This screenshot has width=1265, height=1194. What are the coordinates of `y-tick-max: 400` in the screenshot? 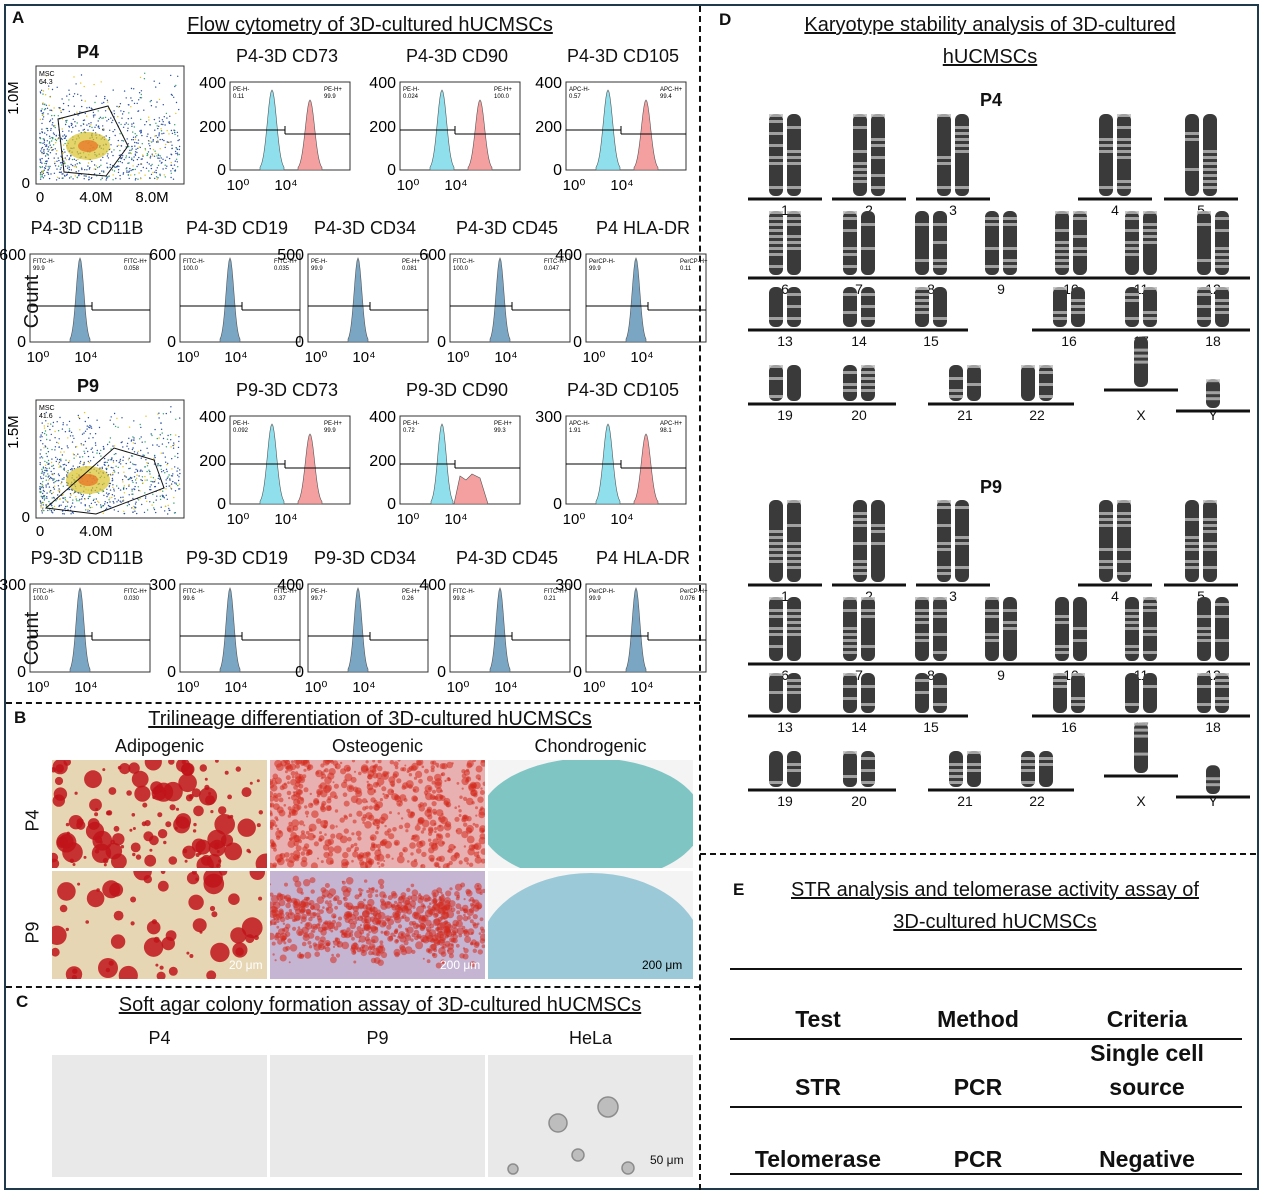 It's located at (568, 255).